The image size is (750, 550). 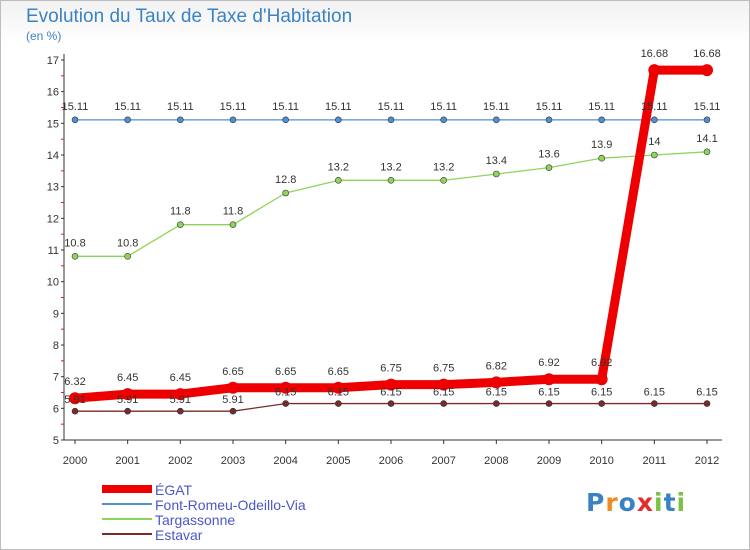 I want to click on legend-item-targassonne: Targassonne, so click(x=232, y=520).